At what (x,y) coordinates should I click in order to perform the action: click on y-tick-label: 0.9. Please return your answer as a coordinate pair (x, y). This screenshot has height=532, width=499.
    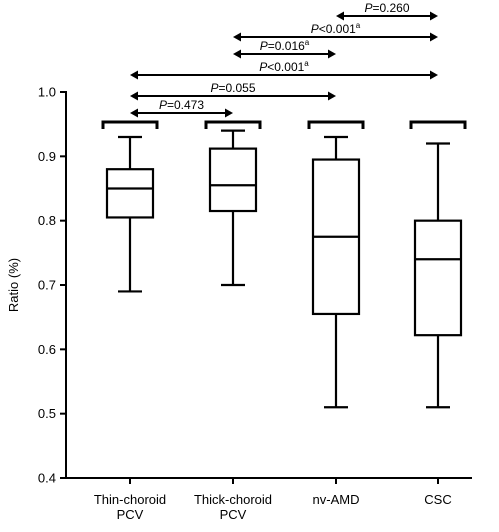
    Looking at the image, I should click on (47, 156).